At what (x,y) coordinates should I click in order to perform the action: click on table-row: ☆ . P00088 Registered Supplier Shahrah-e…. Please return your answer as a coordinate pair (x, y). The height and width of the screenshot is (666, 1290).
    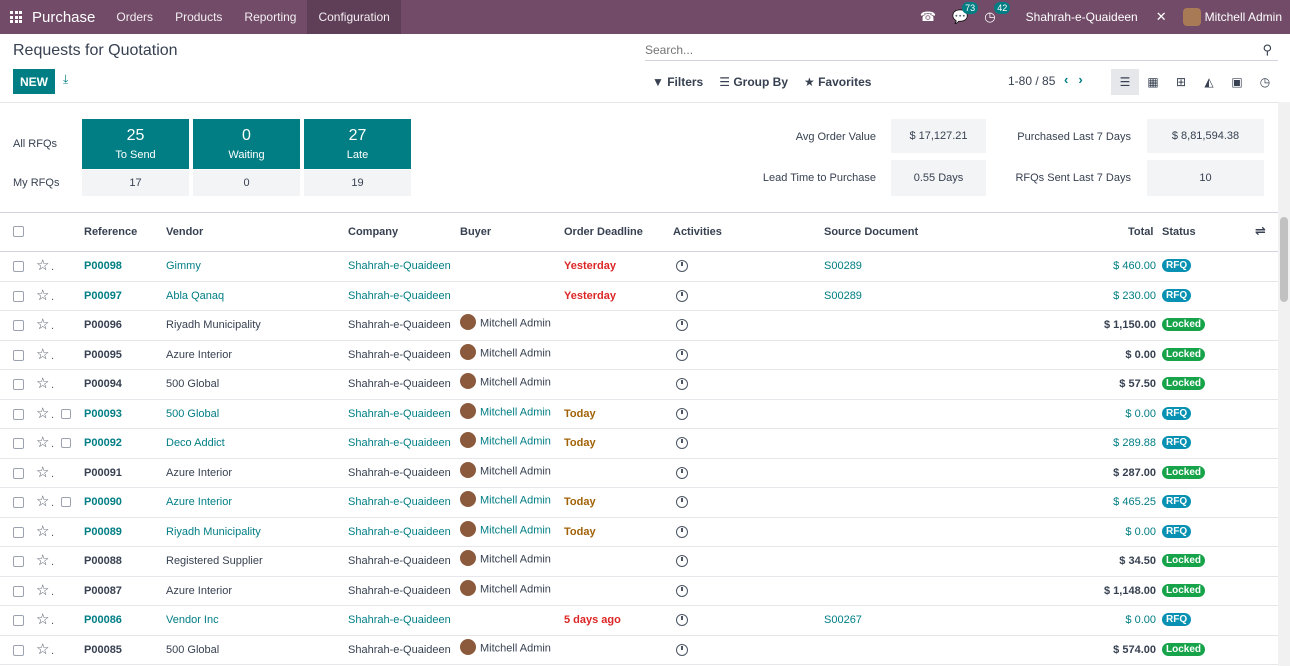
    Looking at the image, I should click on (639, 562).